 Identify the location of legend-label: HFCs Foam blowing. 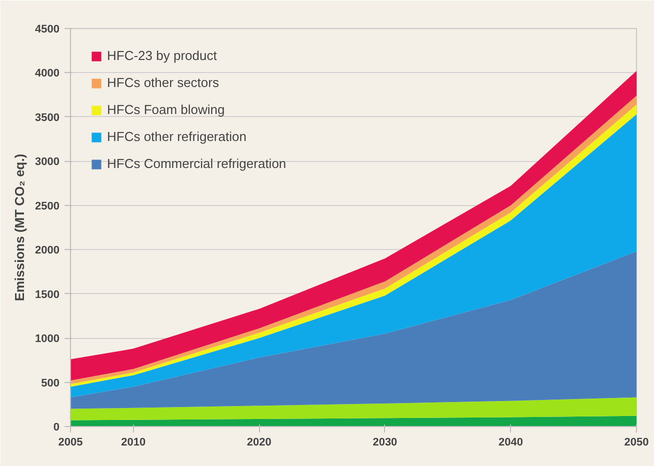
(166, 109).